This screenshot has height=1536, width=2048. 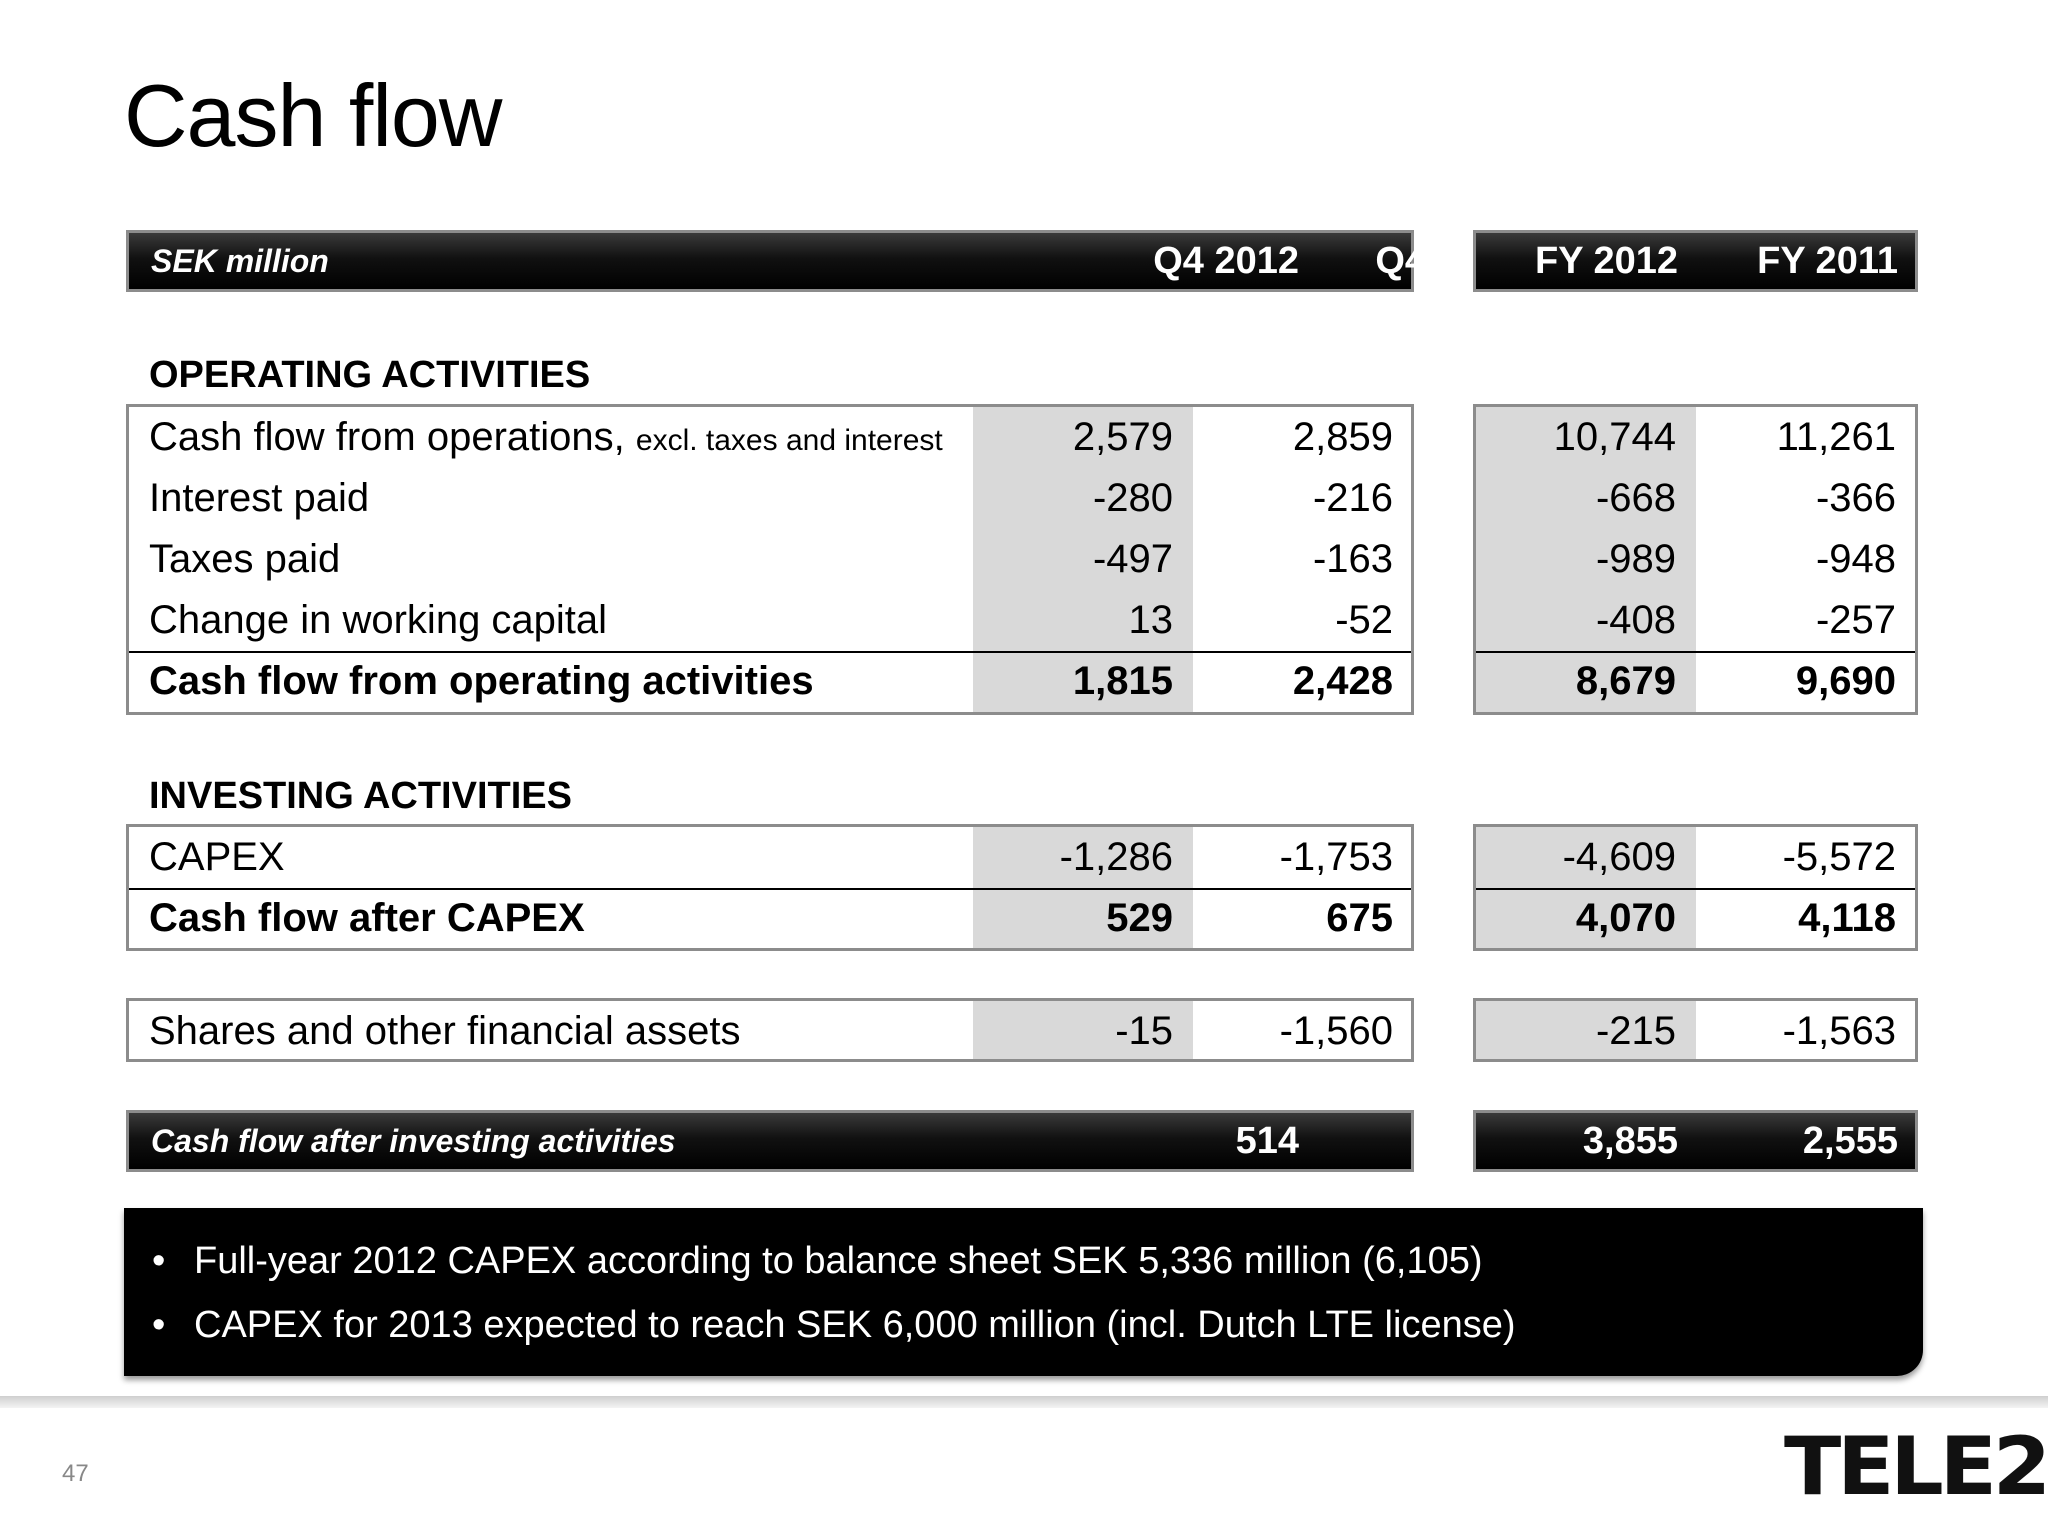 I want to click on cell-value: 2,428, so click(x=1342, y=681).